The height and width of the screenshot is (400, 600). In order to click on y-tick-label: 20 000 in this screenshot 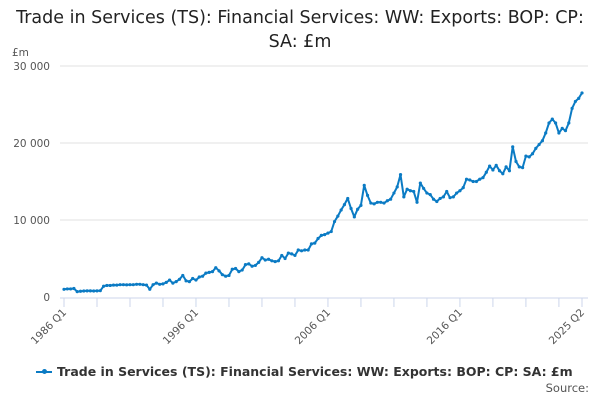, I will do `click(31, 144)`.